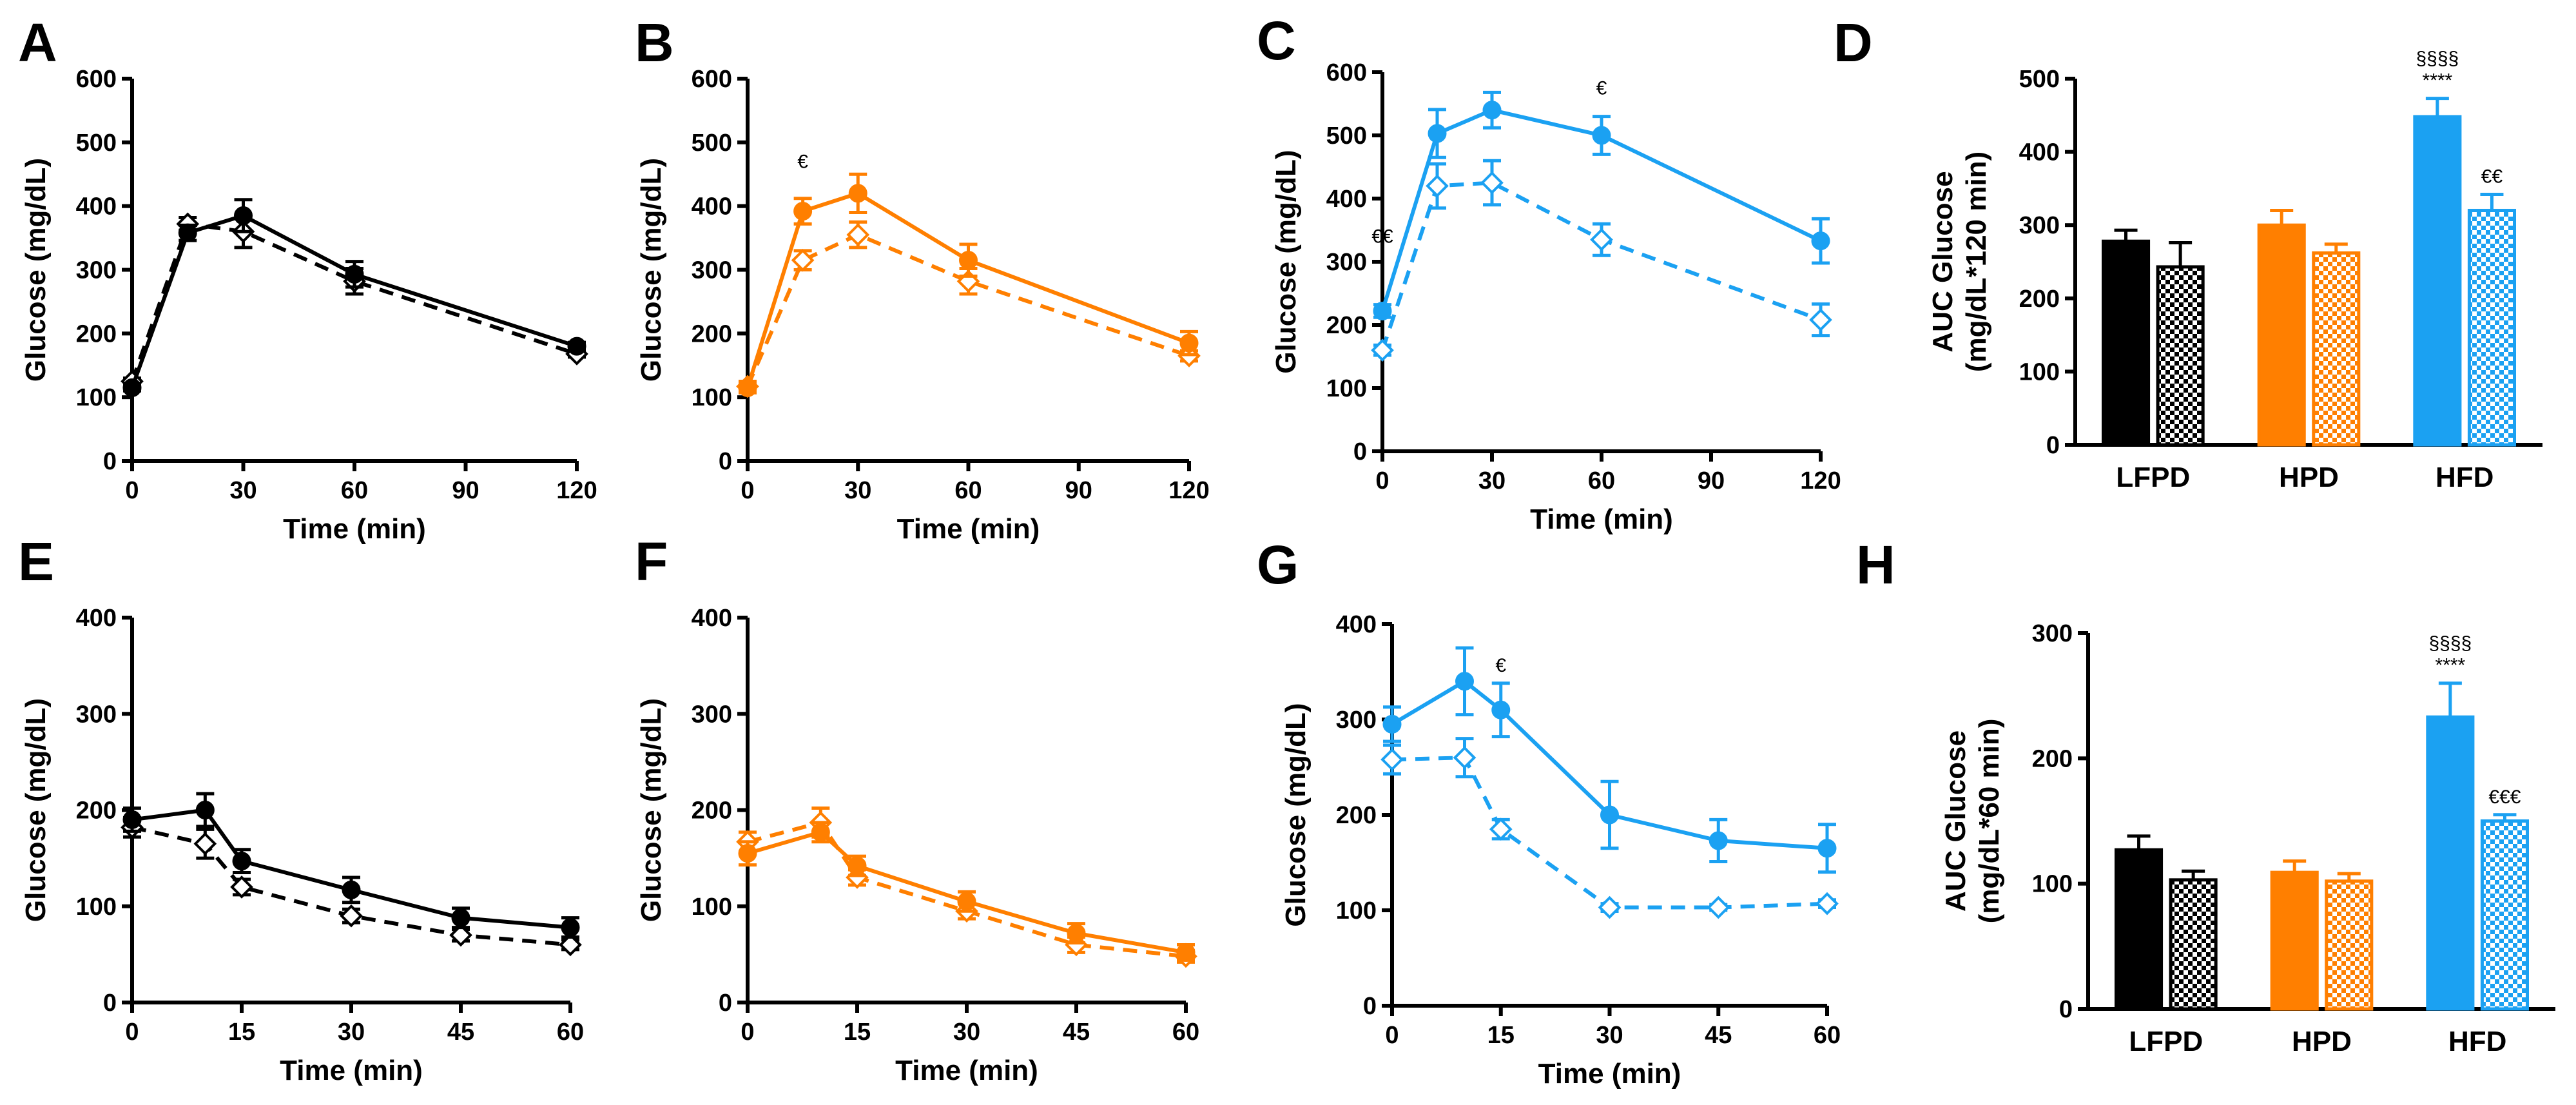 This screenshot has width=2576, height=1105. What do you see at coordinates (1500, 665) in the screenshot?
I see `significance-annotation: €` at bounding box center [1500, 665].